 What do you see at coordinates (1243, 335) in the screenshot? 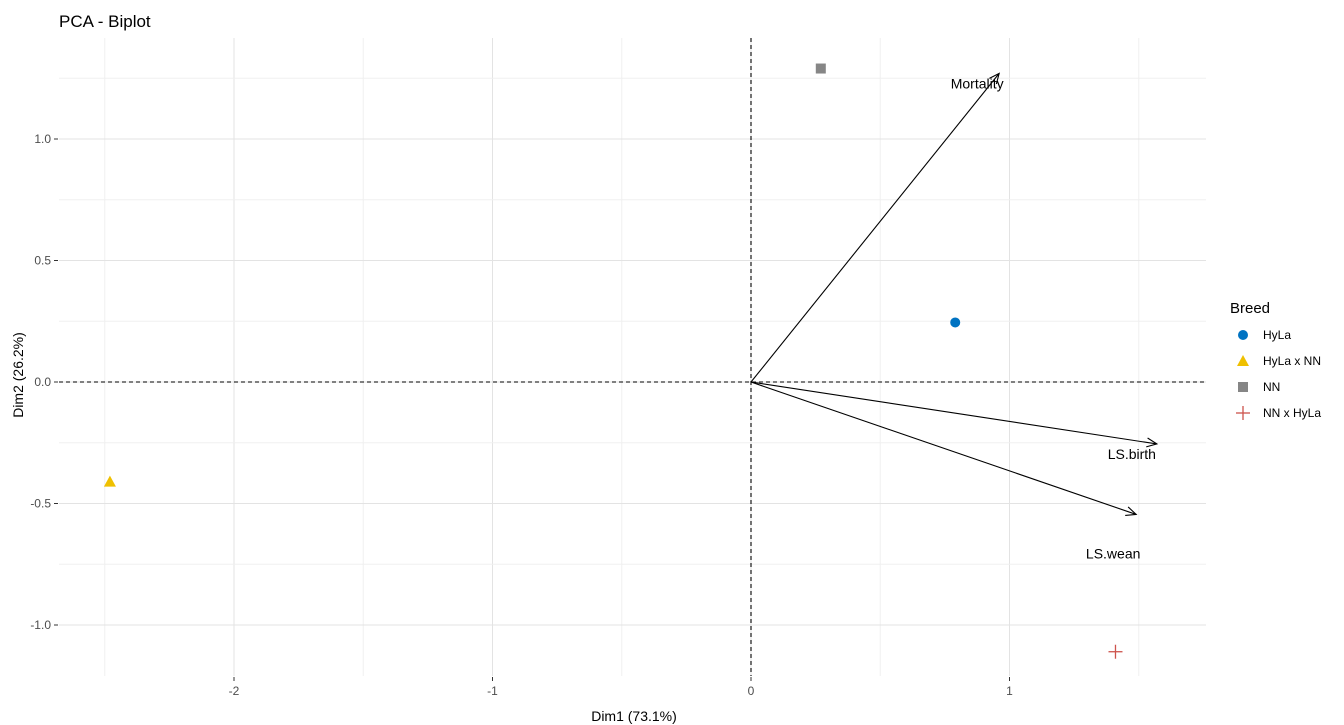
I see `legend-key-circle` at bounding box center [1243, 335].